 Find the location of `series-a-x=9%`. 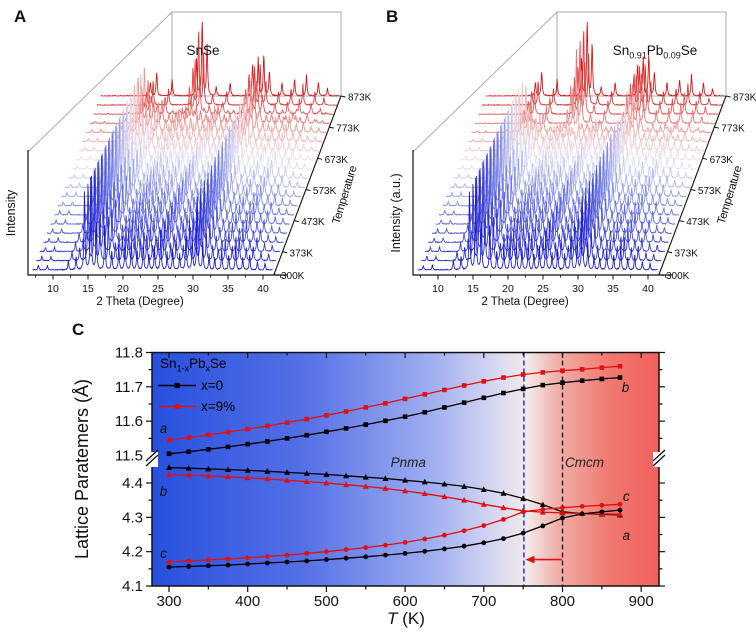

series-a-x=9% is located at coordinates (394, 403).